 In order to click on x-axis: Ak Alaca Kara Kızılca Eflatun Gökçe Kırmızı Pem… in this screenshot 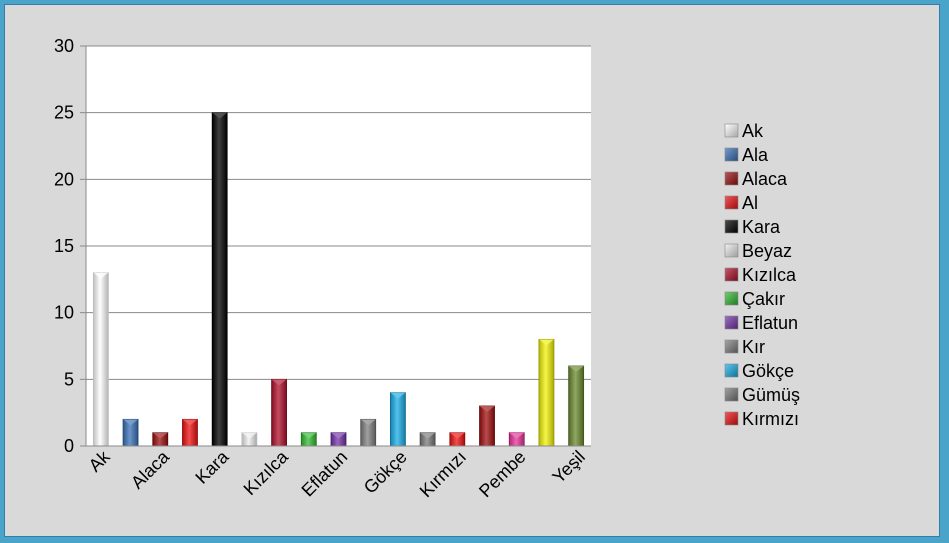, I will do `click(337, 473)`.